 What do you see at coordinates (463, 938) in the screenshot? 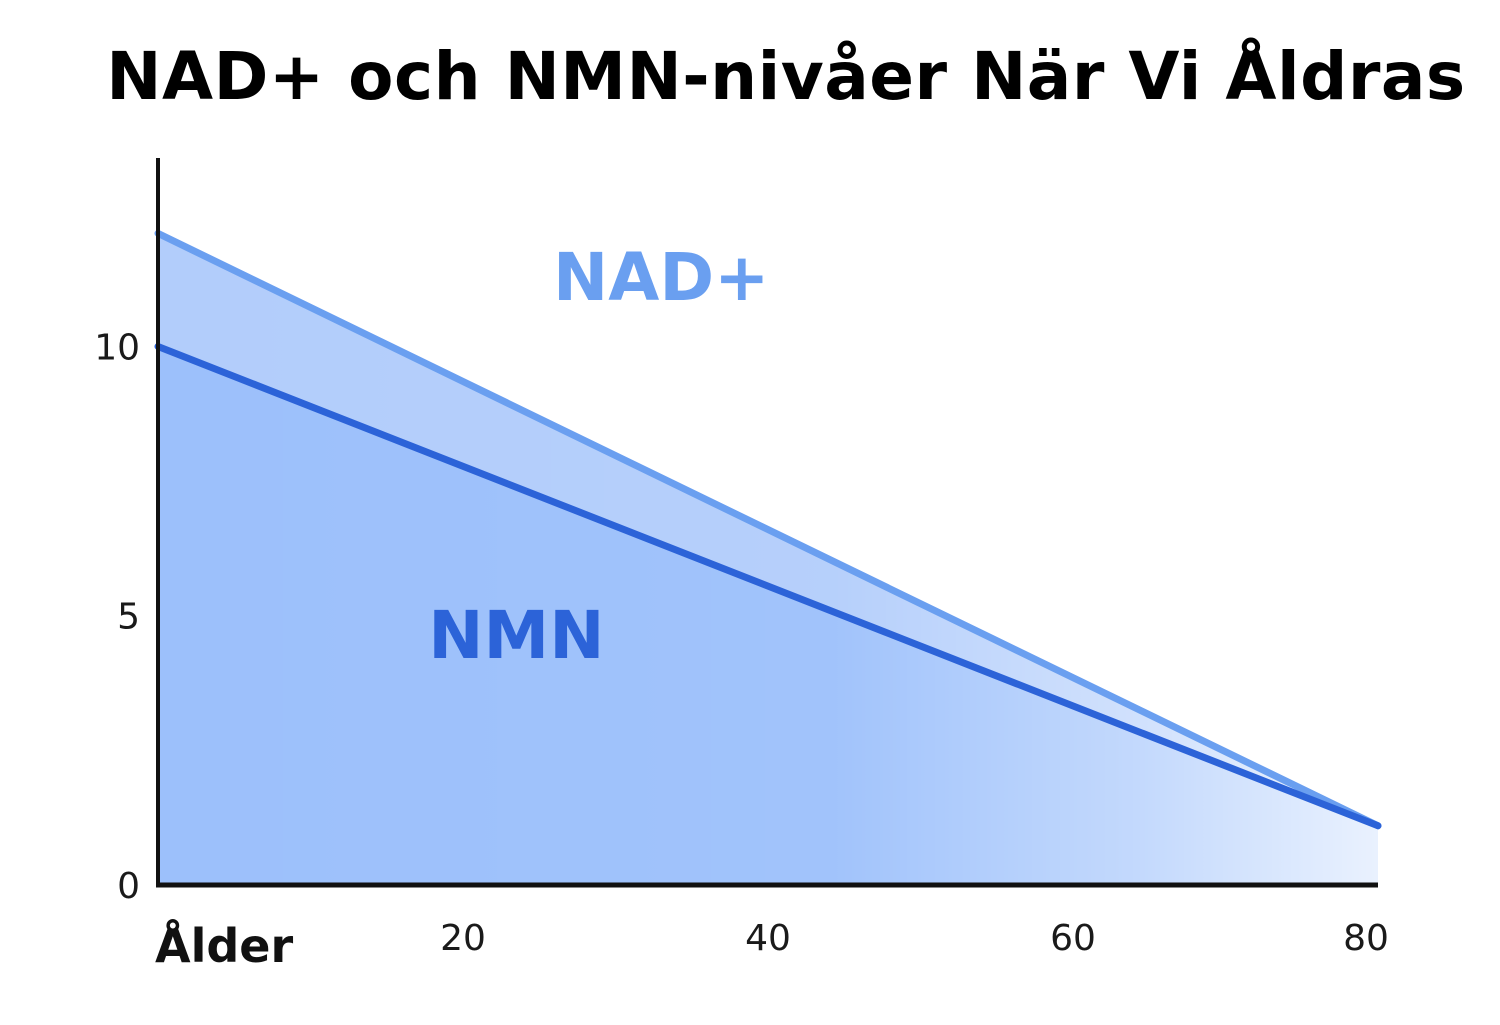
I see `x-tick-label: 20` at bounding box center [463, 938].